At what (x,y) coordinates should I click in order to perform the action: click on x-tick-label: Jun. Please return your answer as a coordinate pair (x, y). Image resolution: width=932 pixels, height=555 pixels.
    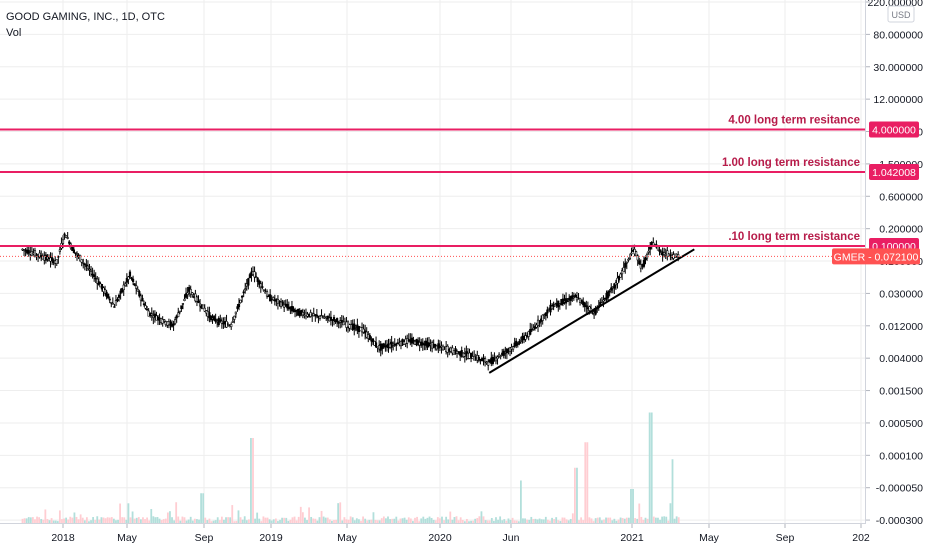
    Looking at the image, I should click on (511, 538).